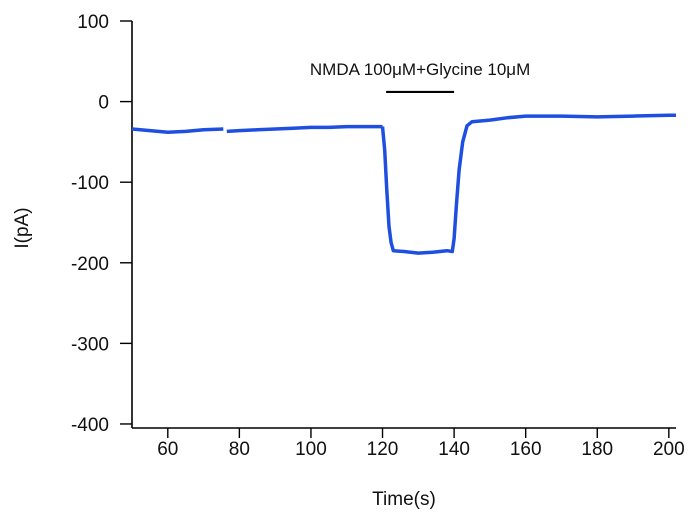 The width and height of the screenshot is (691, 512). Describe the element at coordinates (90, 264) in the screenshot. I see `y-tick-label: -200` at that location.